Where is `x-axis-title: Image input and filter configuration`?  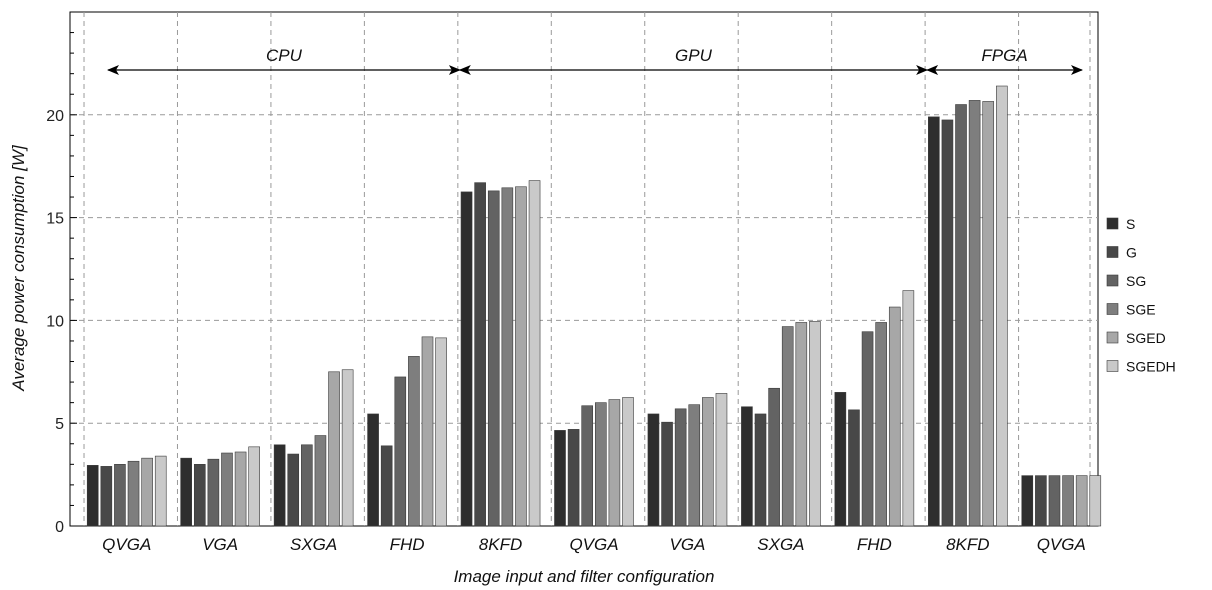 x-axis-title: Image input and filter configuration is located at coordinates (584, 576).